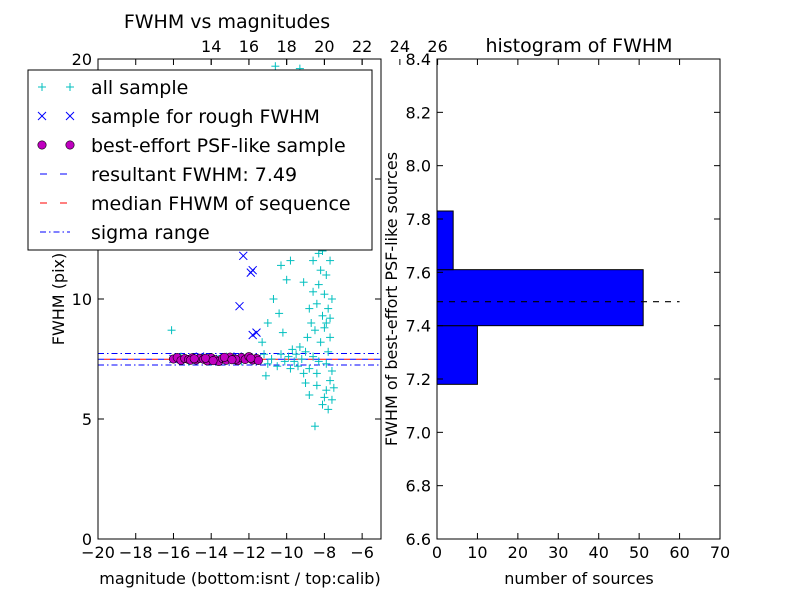  Describe the element at coordinates (58, 299) in the screenshot. I see `scatter-y-axis-label: FWHM (pix)` at that location.